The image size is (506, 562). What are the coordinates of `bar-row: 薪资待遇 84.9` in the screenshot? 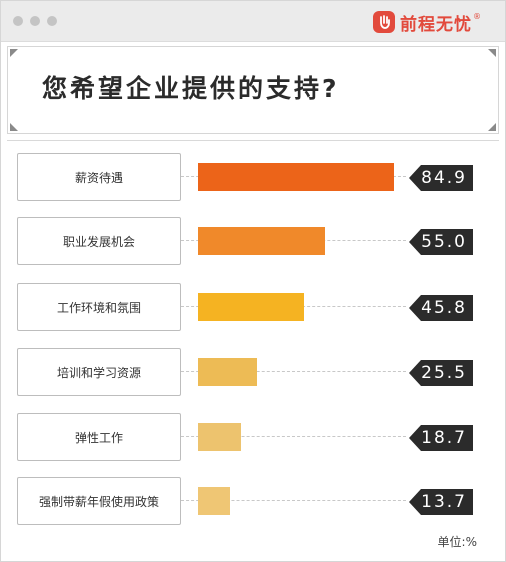 It's located at (253, 177).